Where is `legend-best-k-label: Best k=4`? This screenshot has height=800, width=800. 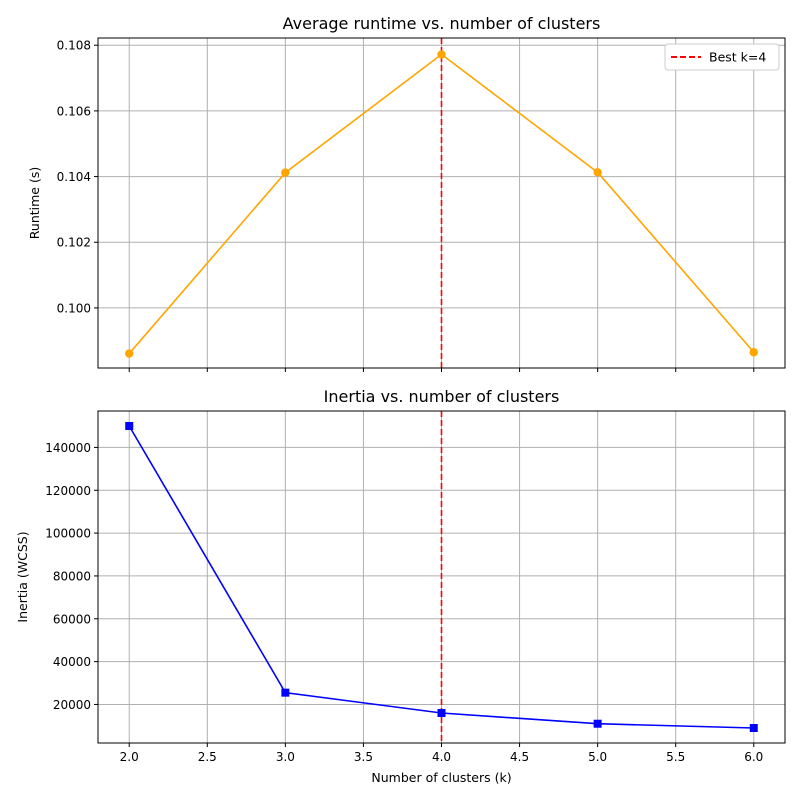 legend-best-k-label: Best k=4 is located at coordinates (737, 57).